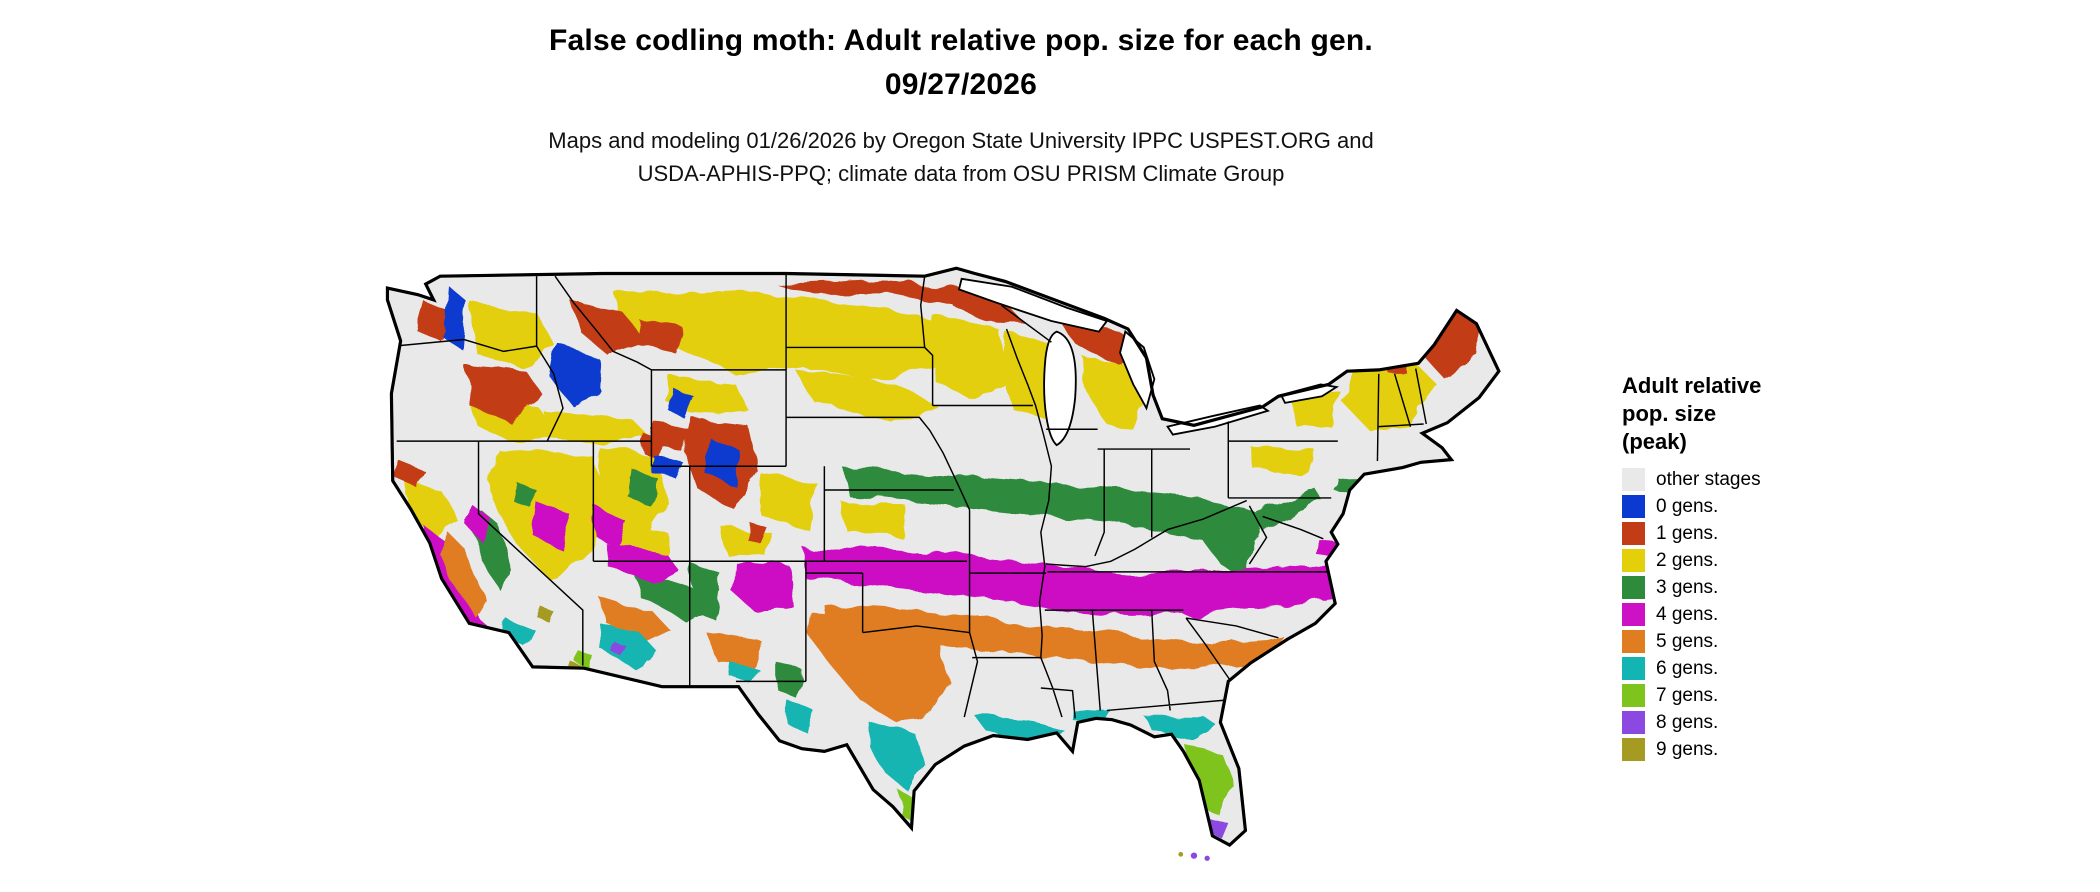 The width and height of the screenshot is (2100, 892). Describe the element at coordinates (1633, 722) in the screenshot. I see `legend-swatch-8-gens` at that location.